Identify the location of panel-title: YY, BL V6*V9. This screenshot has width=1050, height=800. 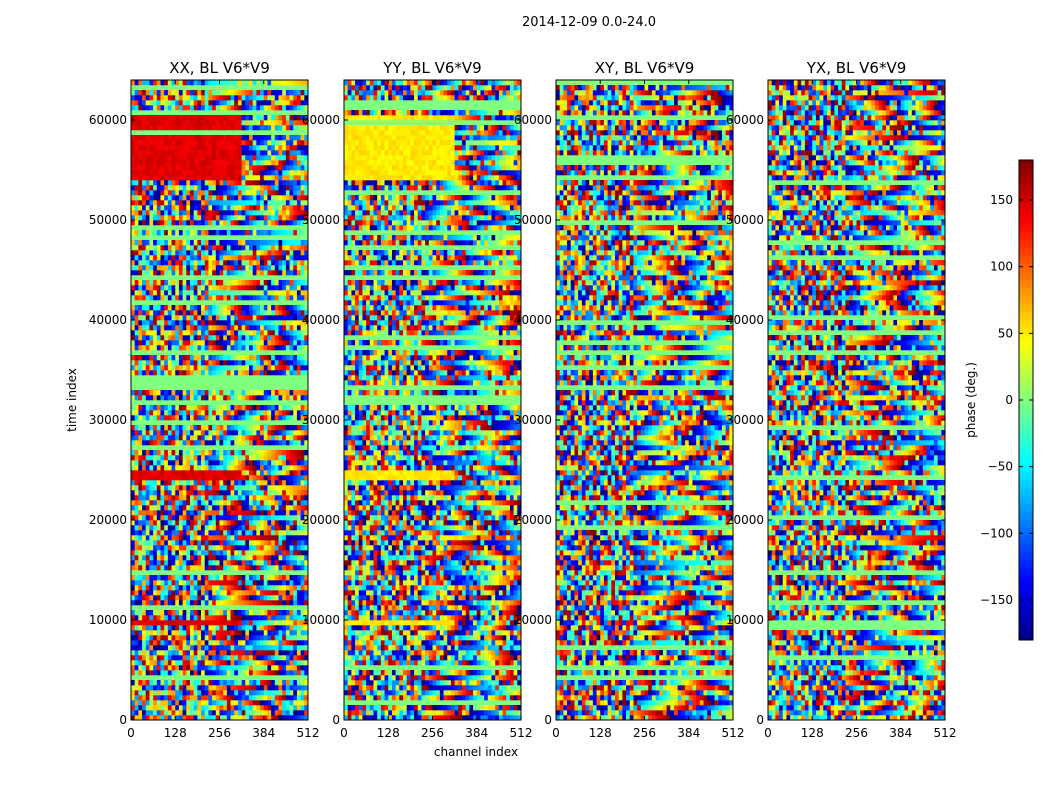
(431, 68).